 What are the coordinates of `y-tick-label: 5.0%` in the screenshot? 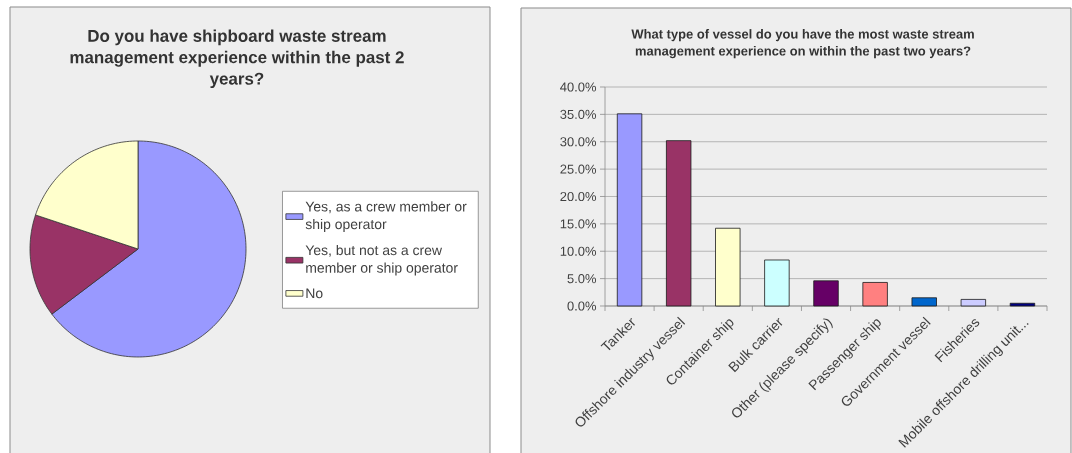 It's located at (582, 279).